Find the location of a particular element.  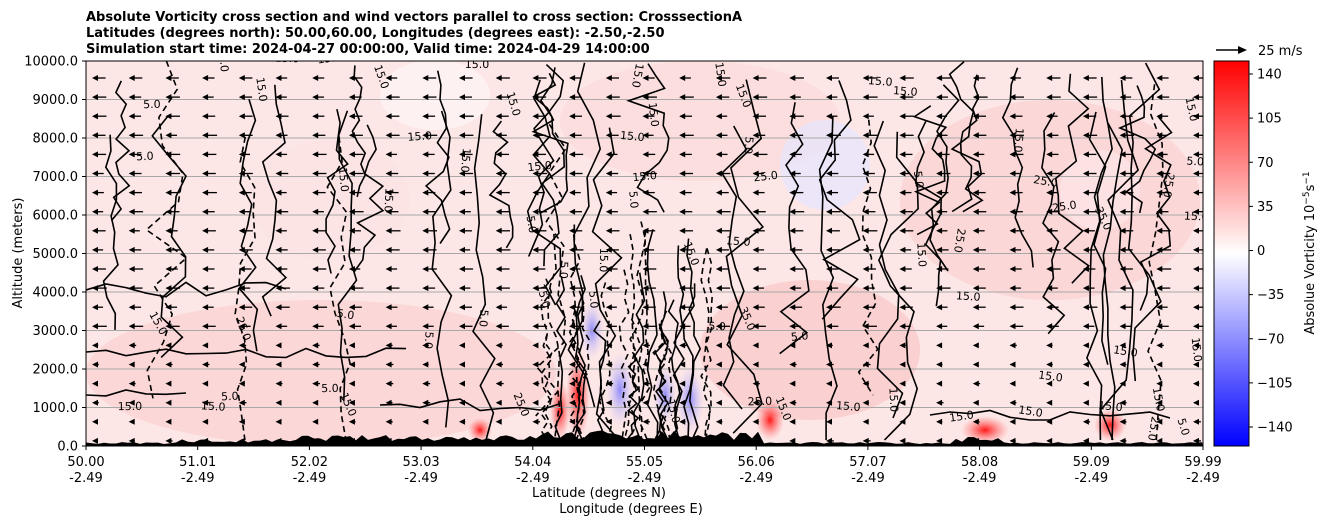

x-axis-label-latitude: Latitude (degrees N) is located at coordinates (599, 493).